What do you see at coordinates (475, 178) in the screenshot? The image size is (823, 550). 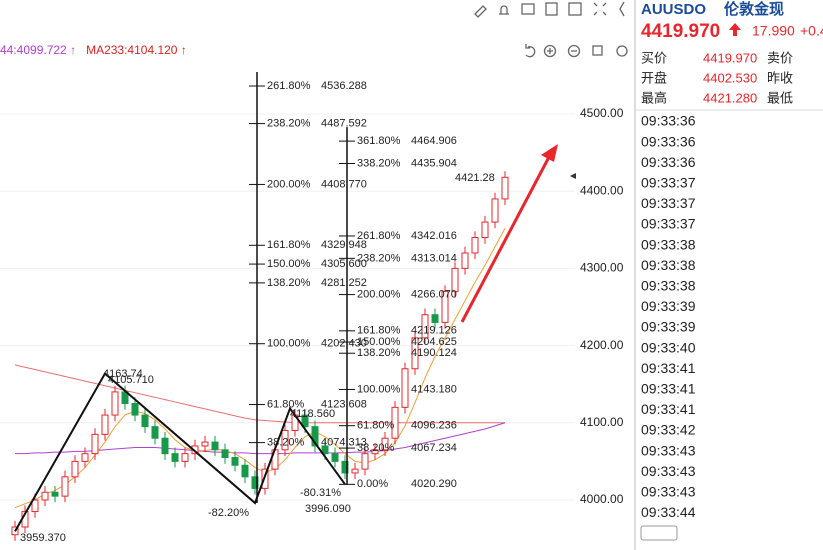 I see `annotation: 4421.28` at bounding box center [475, 178].